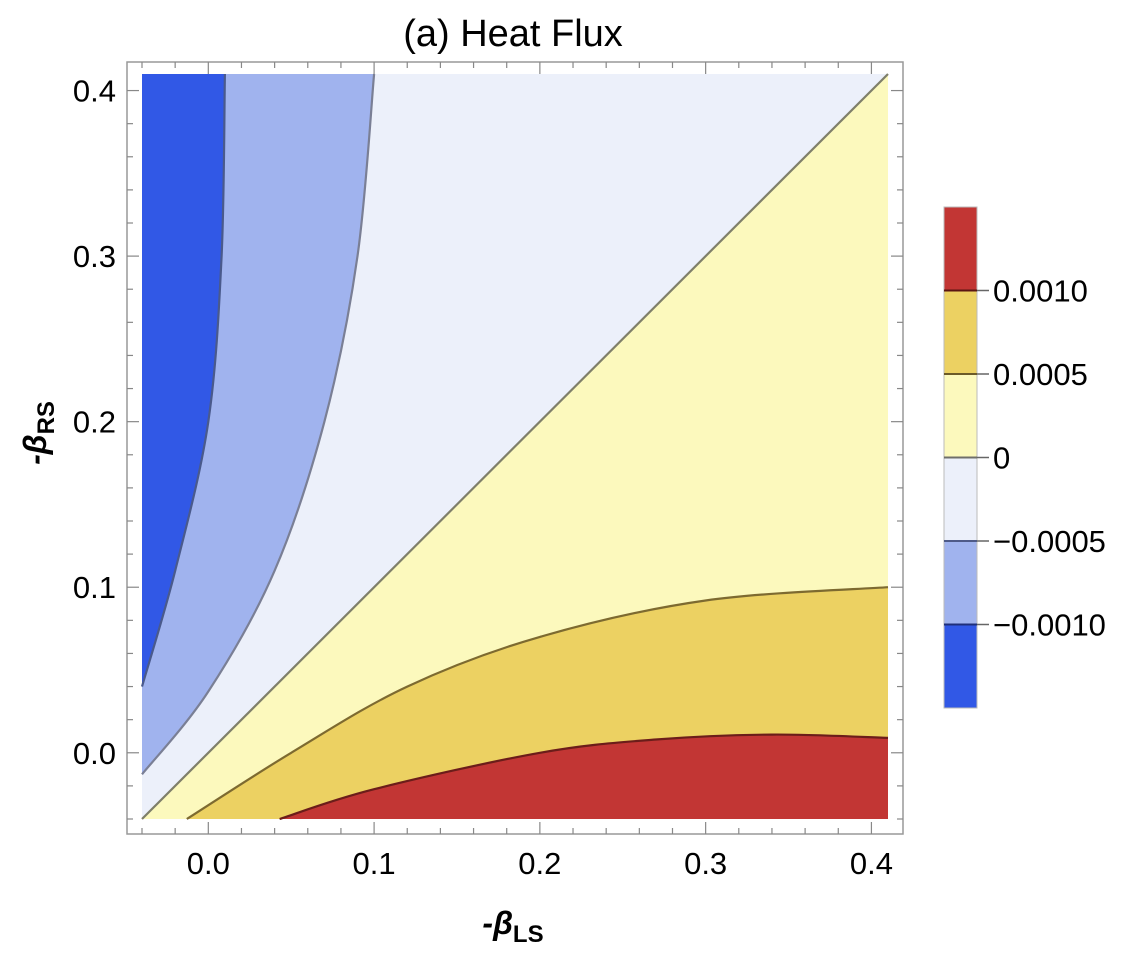  I want to click on x-tick-label: 0.3, so click(705, 863).